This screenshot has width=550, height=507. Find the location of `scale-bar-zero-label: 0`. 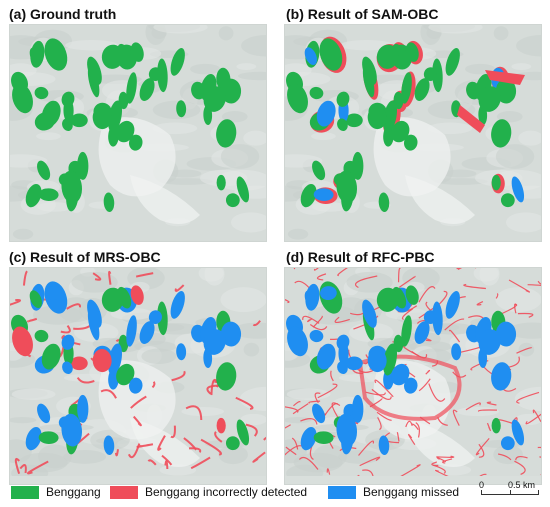

scale-bar-zero-label: 0 is located at coordinates (482, 485).